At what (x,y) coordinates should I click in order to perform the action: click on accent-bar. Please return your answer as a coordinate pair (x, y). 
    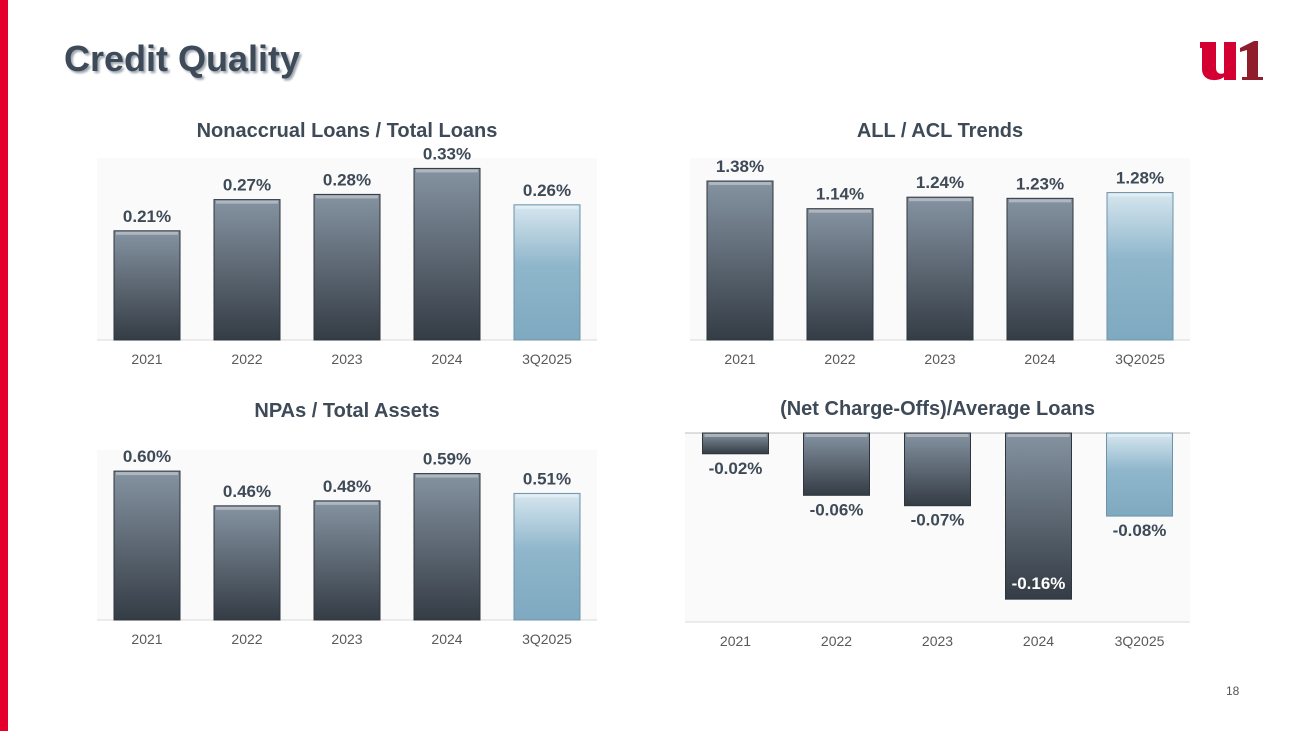
    Looking at the image, I should click on (4, 365).